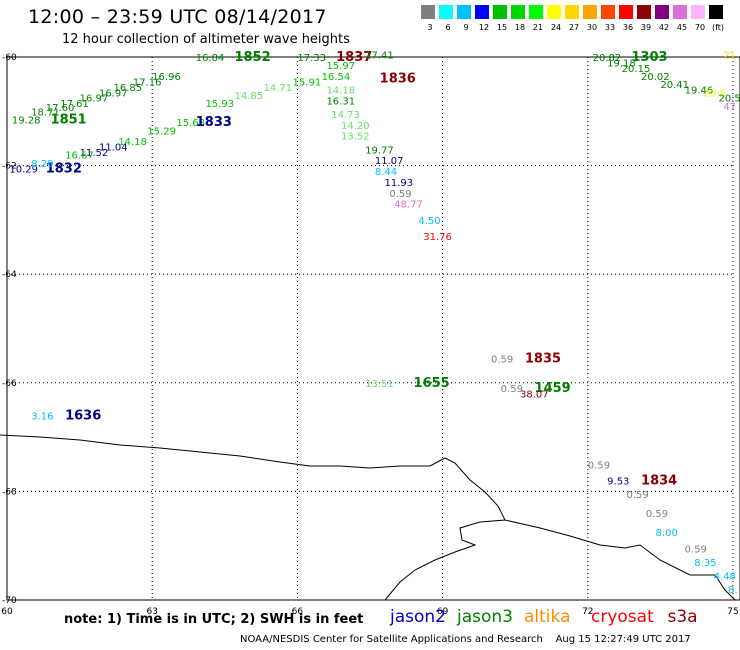 This screenshot has height=650, width=740. What do you see at coordinates (729, 99) in the screenshot?
I see `swh-value-label: 20.53` at bounding box center [729, 99].